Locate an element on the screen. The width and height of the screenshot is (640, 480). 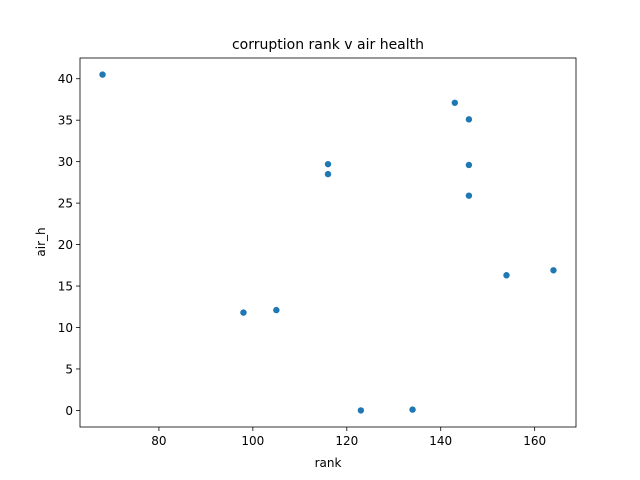
y-tick-label-15: 15 is located at coordinates (65, 287).